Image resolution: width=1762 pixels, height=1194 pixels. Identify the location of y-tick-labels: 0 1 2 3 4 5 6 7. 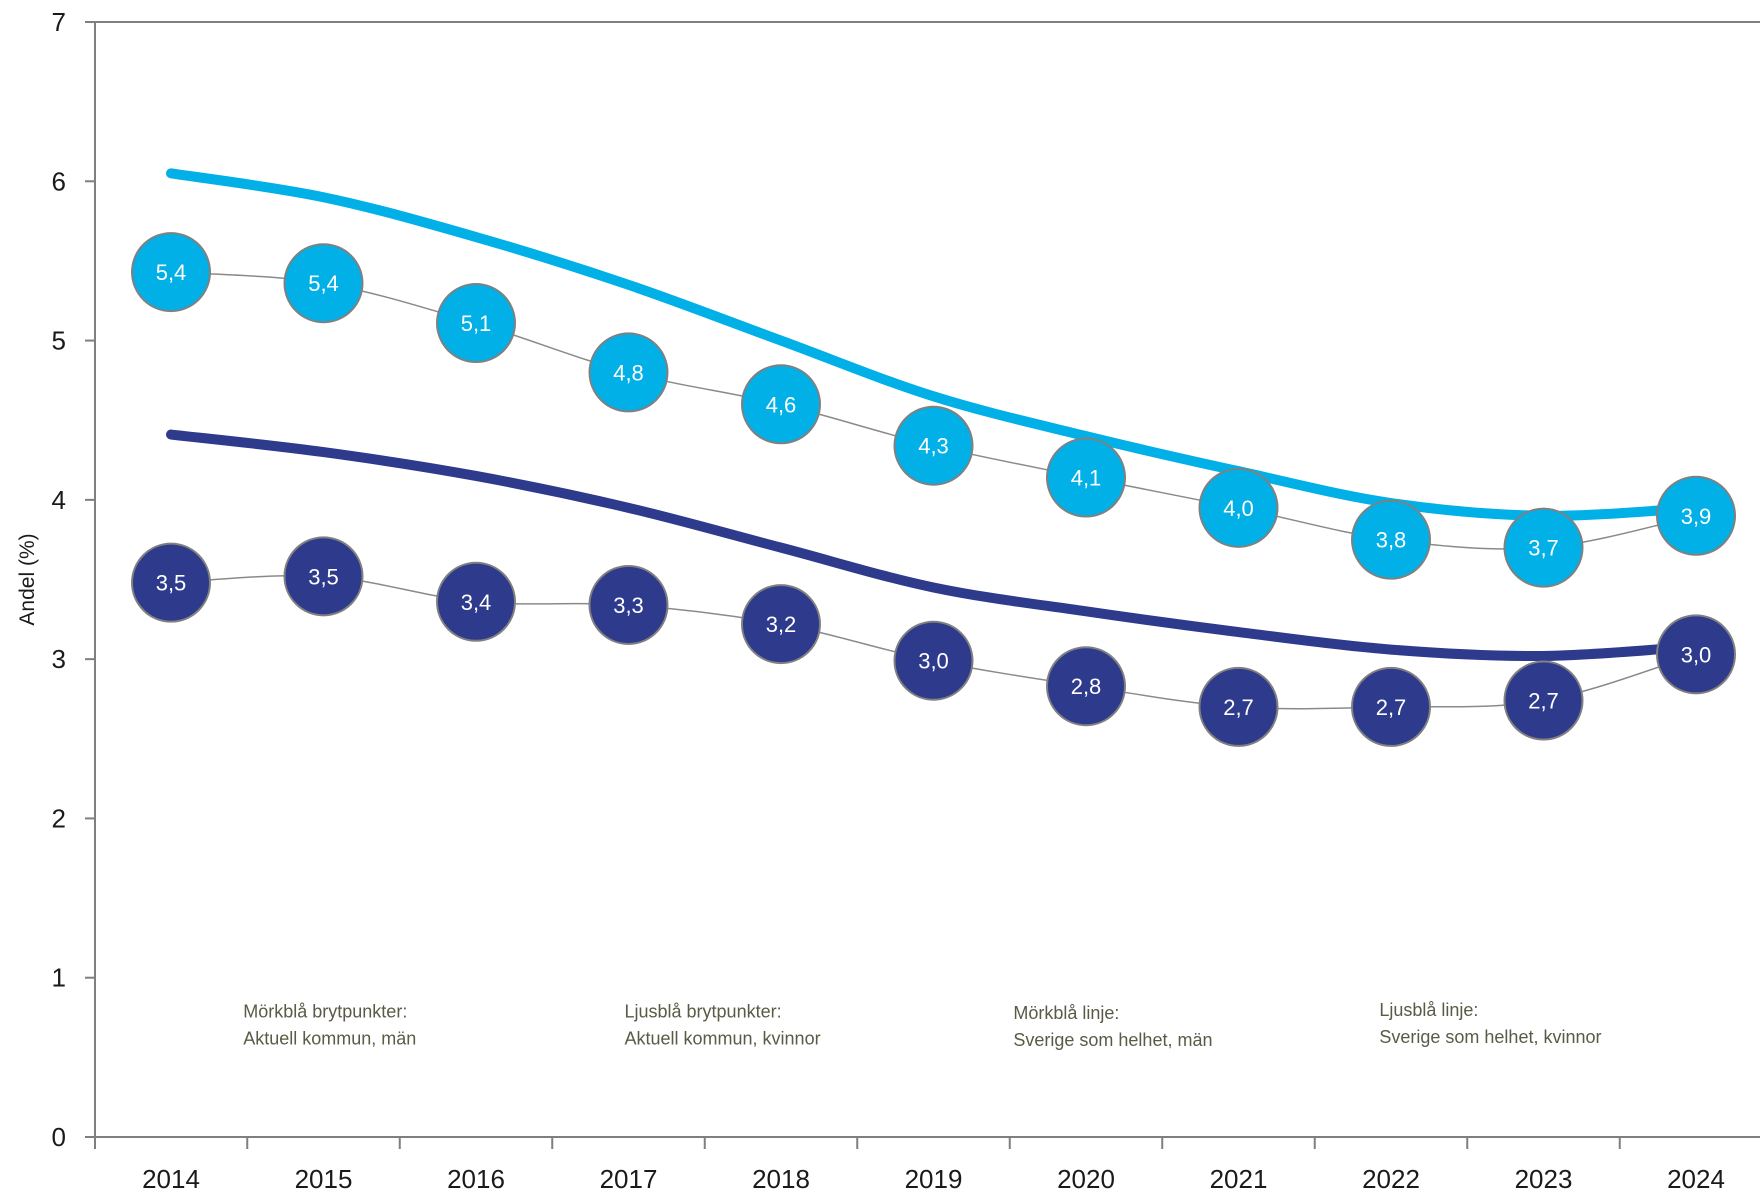
(59, 579).